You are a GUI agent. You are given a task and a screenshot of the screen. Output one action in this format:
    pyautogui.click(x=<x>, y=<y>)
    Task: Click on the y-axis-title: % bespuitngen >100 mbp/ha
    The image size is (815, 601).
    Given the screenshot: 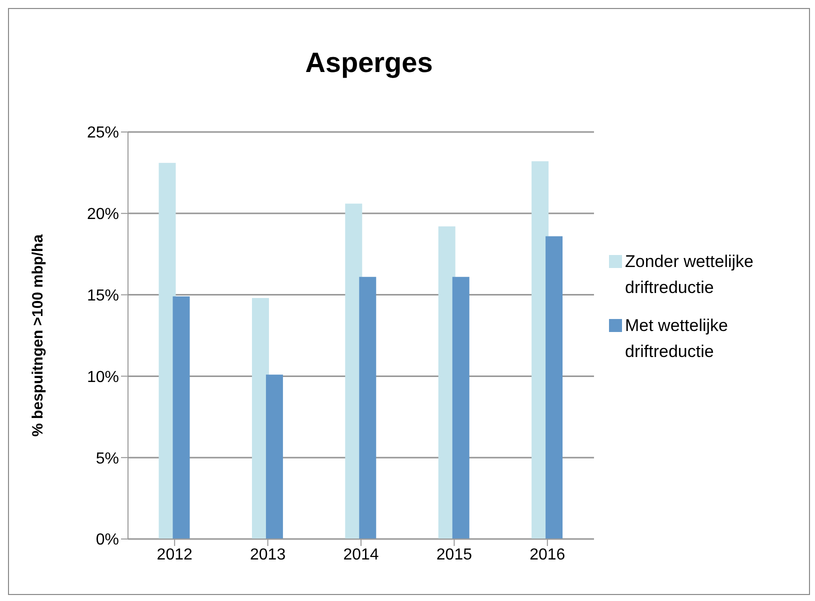 What is the action you would take?
    pyautogui.click(x=37, y=335)
    